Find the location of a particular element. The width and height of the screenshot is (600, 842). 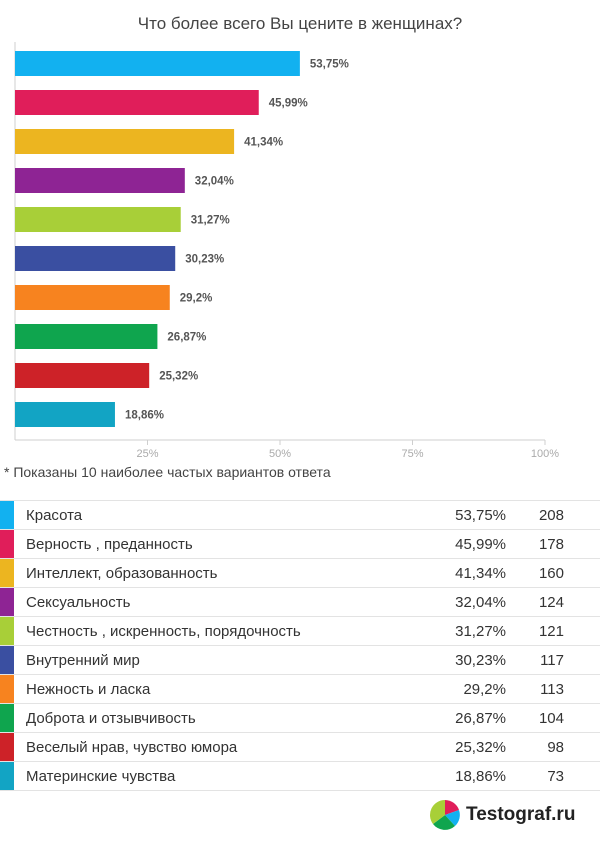

x-tick-label: 50% is located at coordinates (280, 454).